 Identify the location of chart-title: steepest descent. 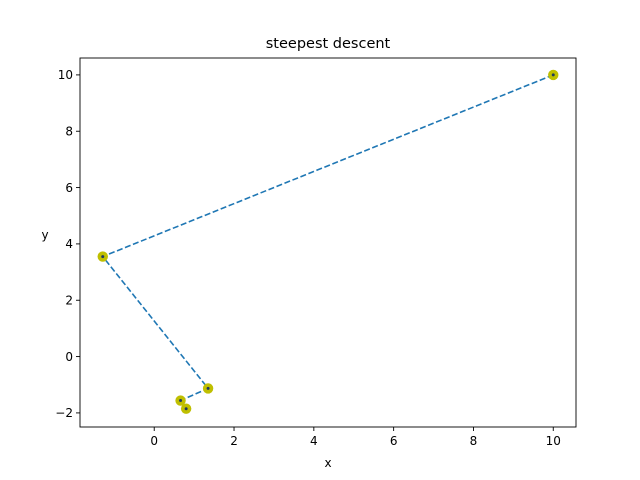
(328, 44).